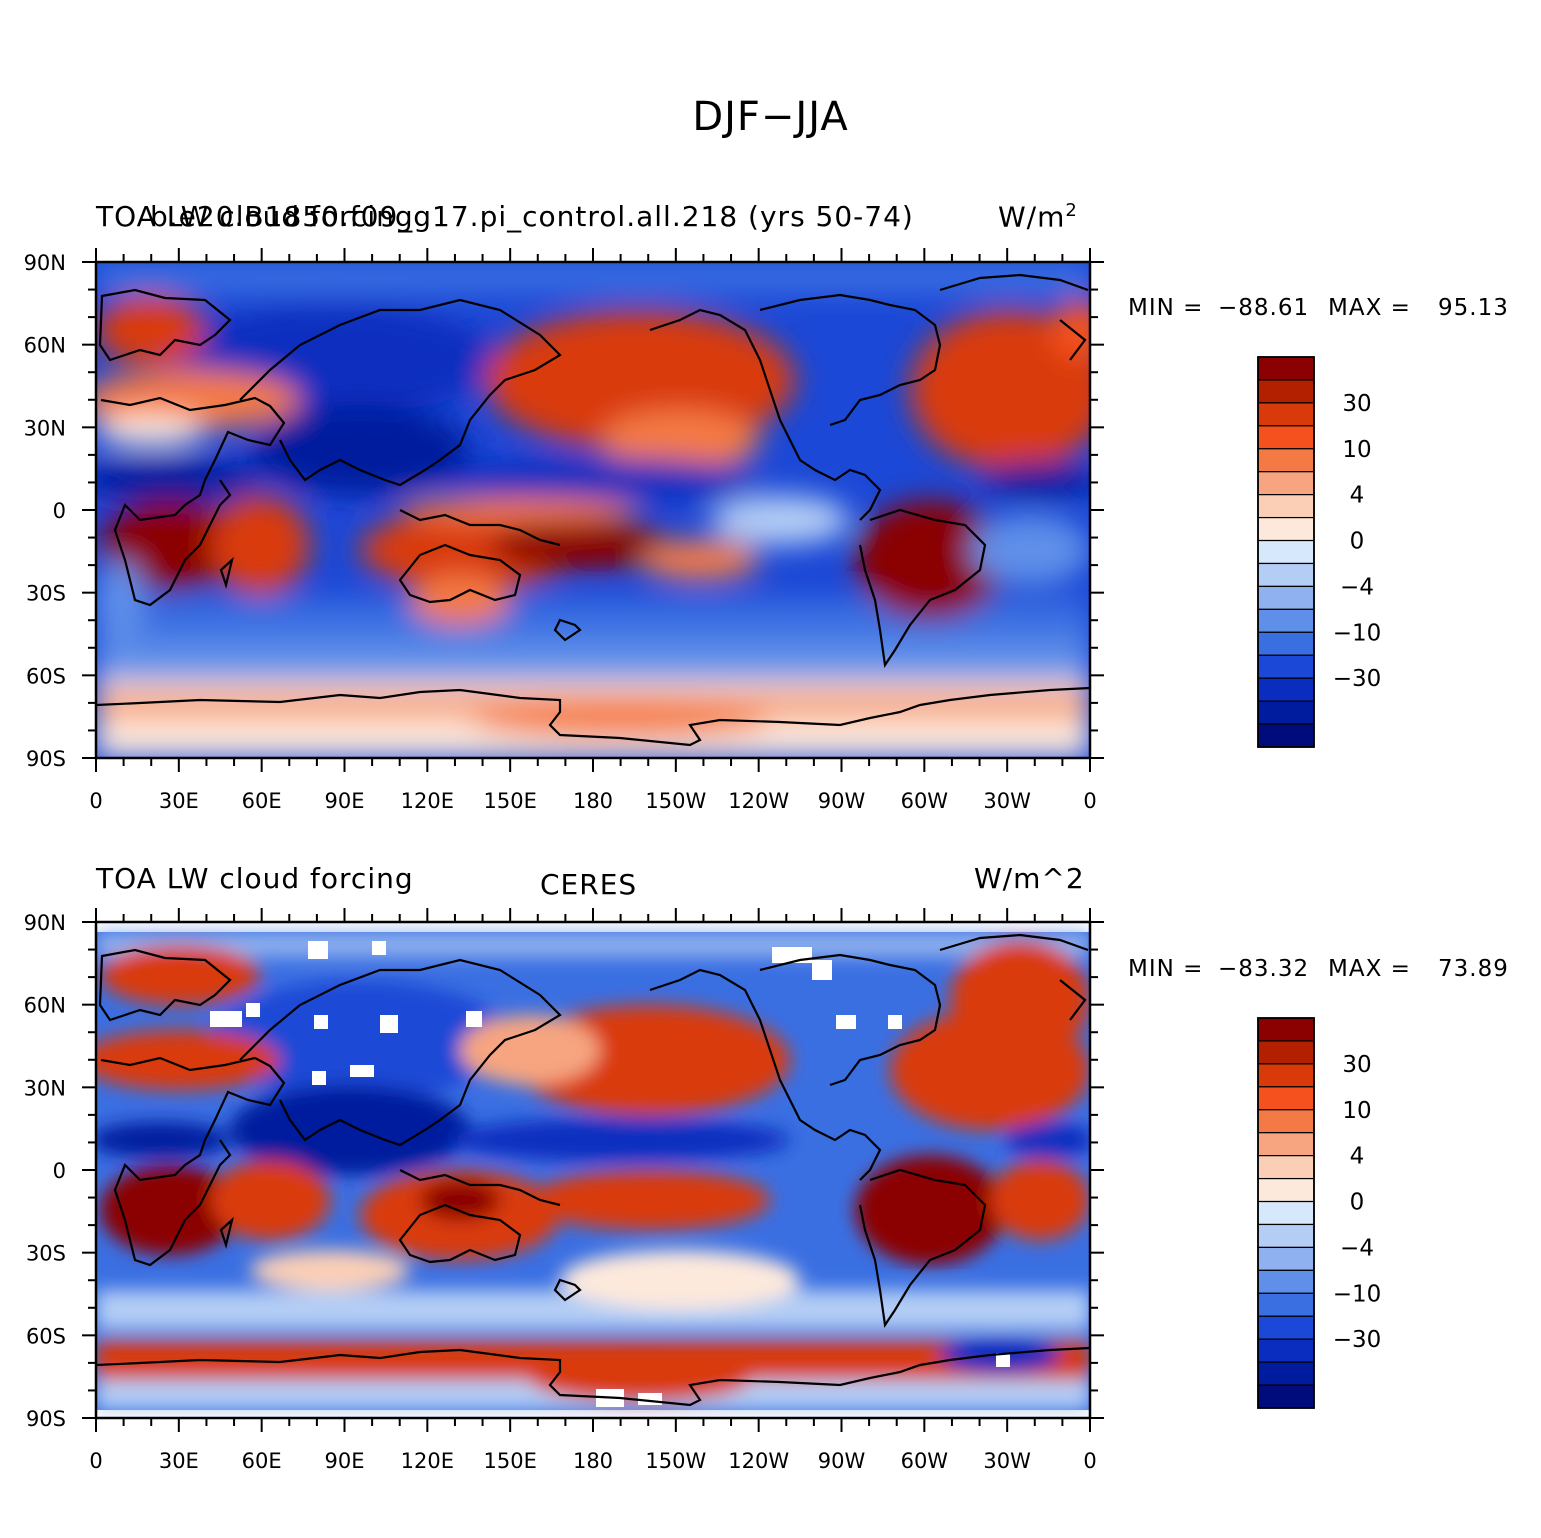  I want to click on colorbar-frame, so click(1286, 552).